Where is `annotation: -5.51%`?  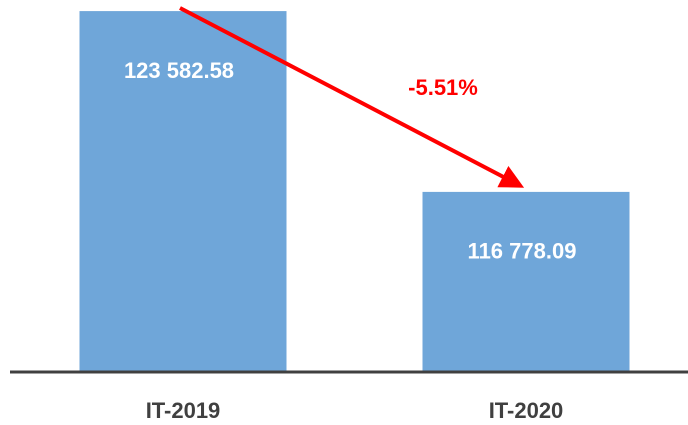 annotation: -5.51% is located at coordinates (443, 87).